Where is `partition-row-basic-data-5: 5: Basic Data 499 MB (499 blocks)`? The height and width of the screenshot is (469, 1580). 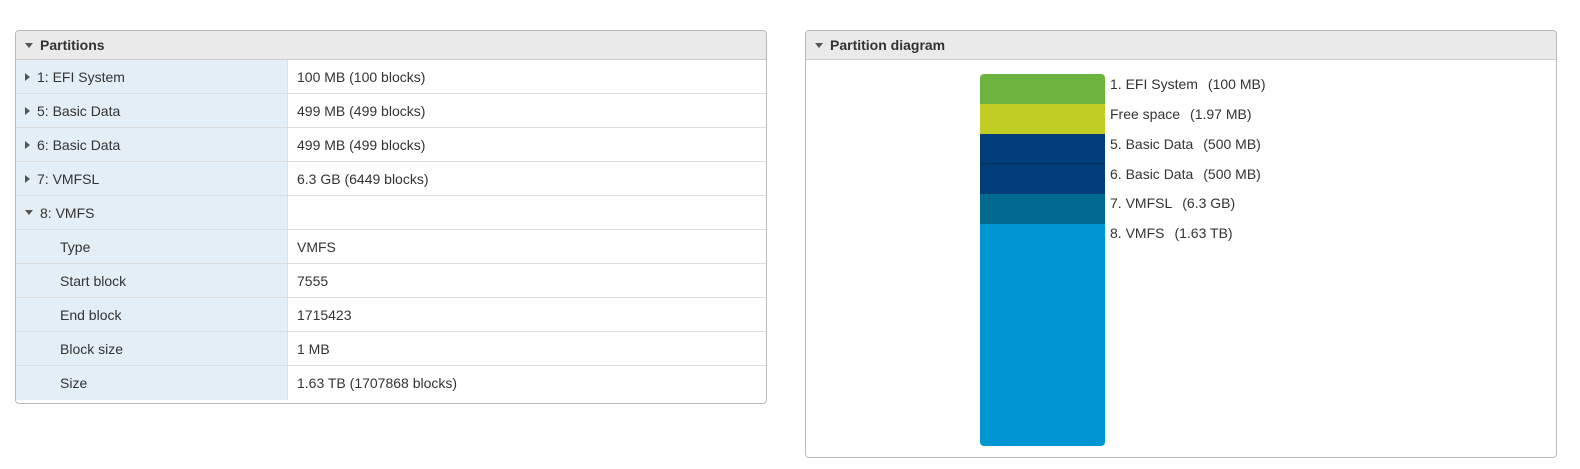 partition-row-basic-data-5: 5: Basic Data 499 MB (499 blocks) is located at coordinates (391, 111).